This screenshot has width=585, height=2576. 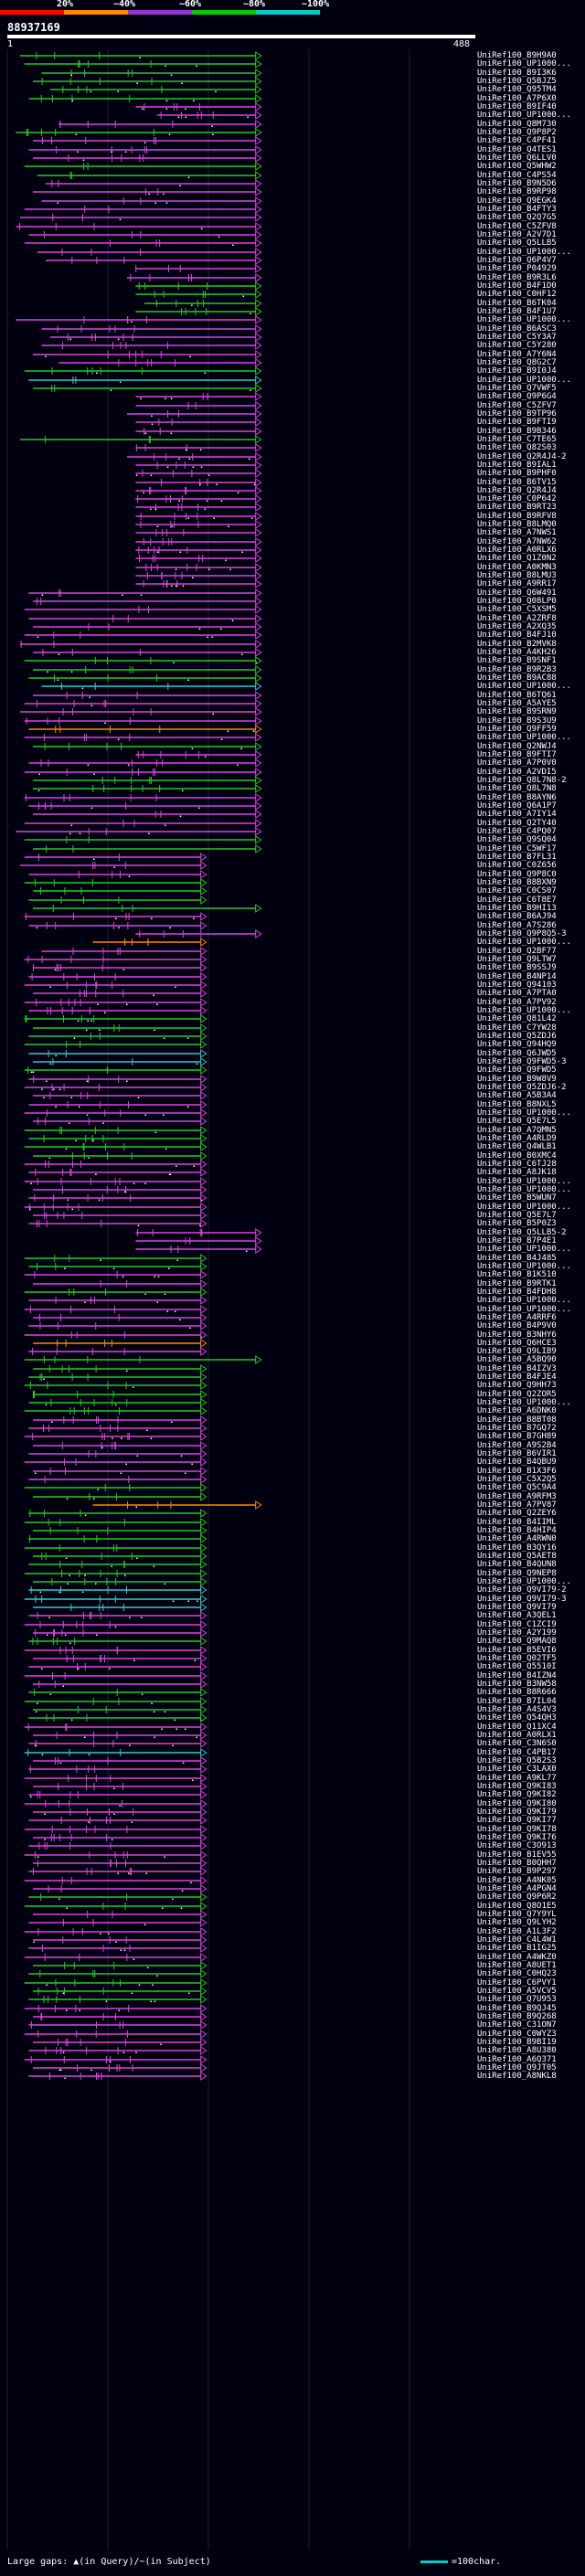 What do you see at coordinates (517, 1931) in the screenshot?
I see `hit-label: UniRef100_A1L3F2` at bounding box center [517, 1931].